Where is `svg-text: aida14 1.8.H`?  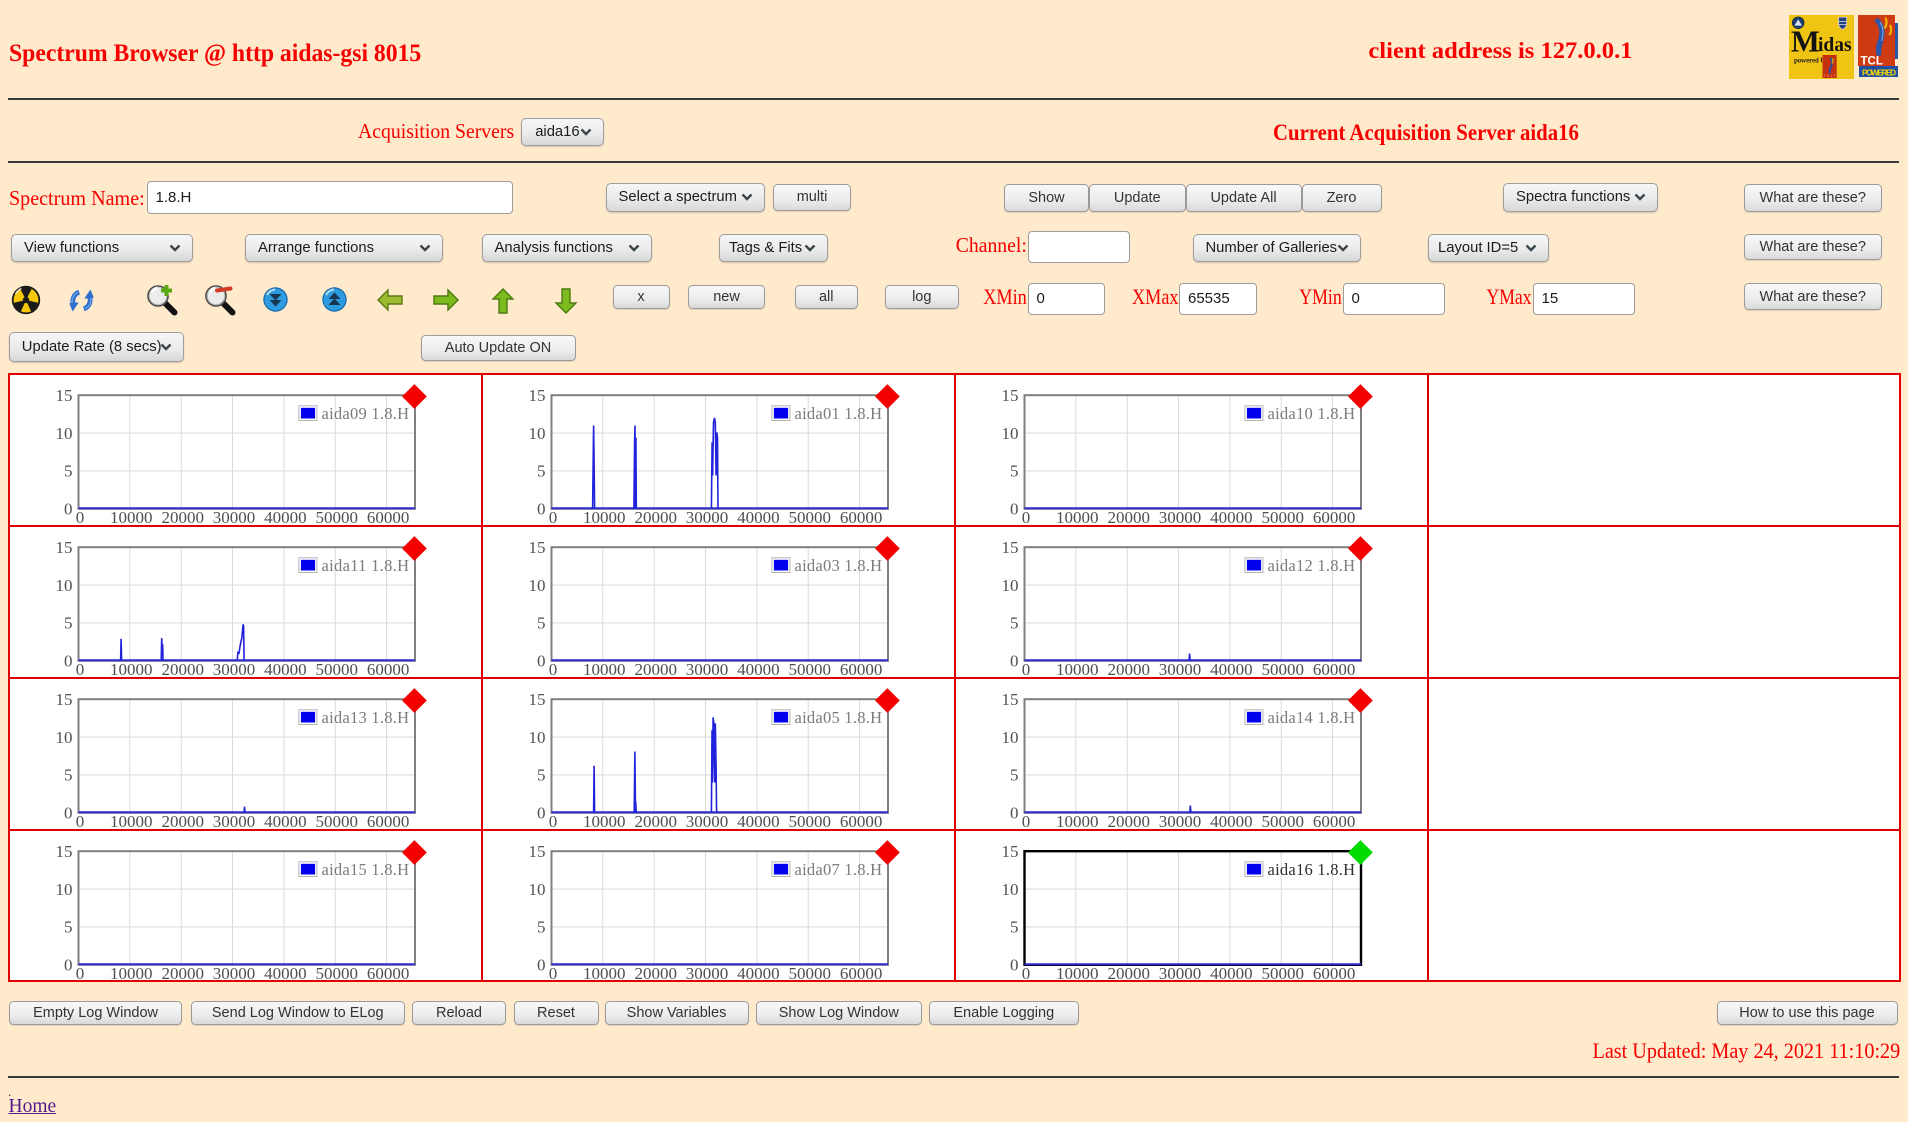
svg-text: aida14 1.8.H is located at coordinates (1311, 716).